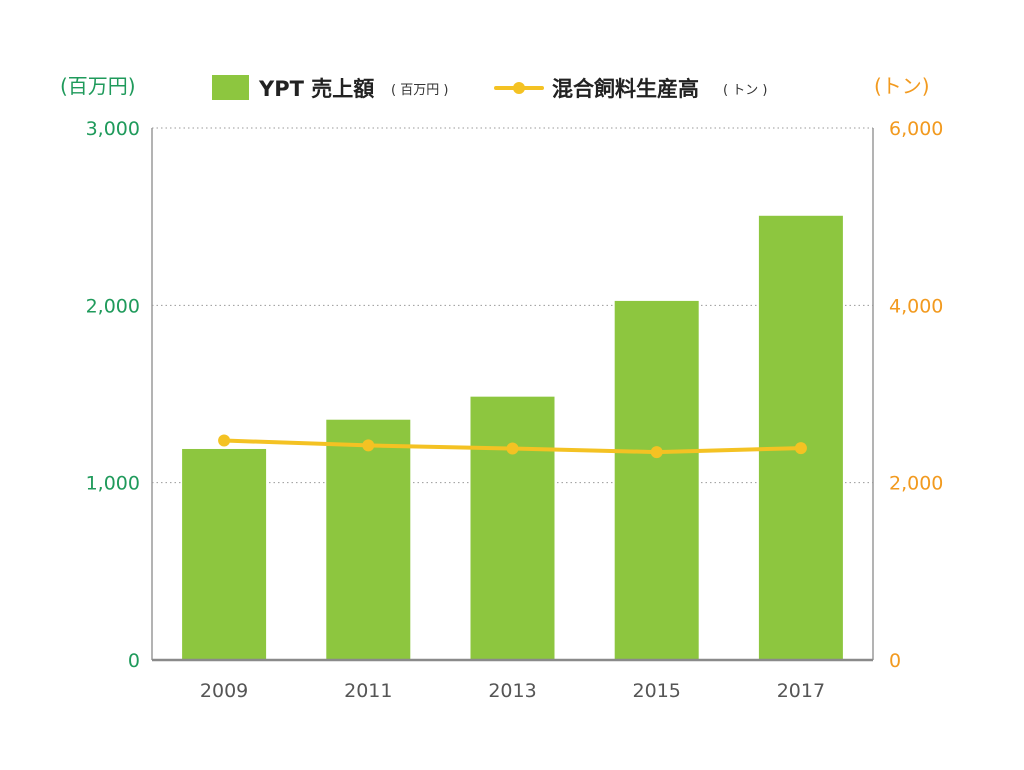  I want to click on bar-2011, so click(368, 539).